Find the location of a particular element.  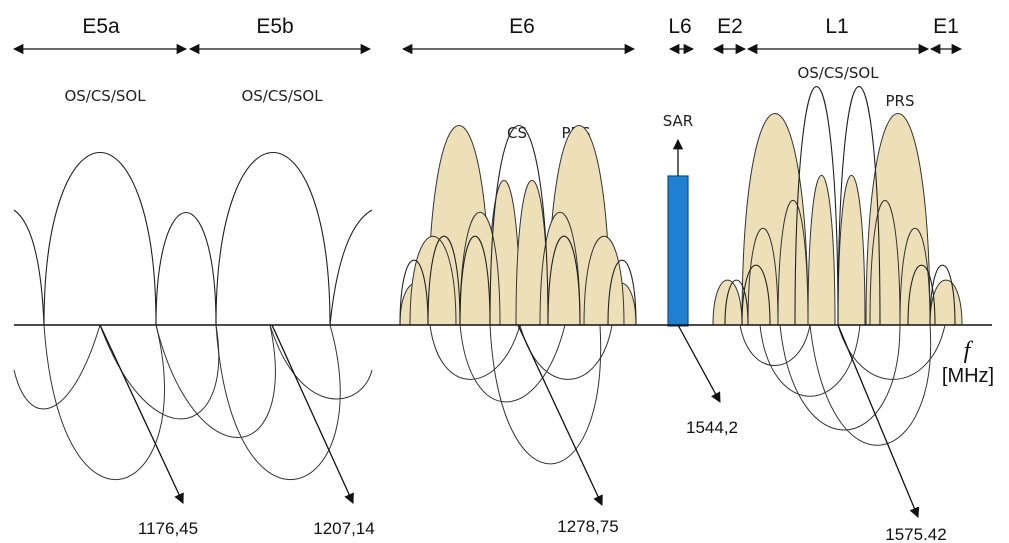

band-labels: E5a E5b E6 L6 E2 L1 E1 is located at coordinates (520, 26).